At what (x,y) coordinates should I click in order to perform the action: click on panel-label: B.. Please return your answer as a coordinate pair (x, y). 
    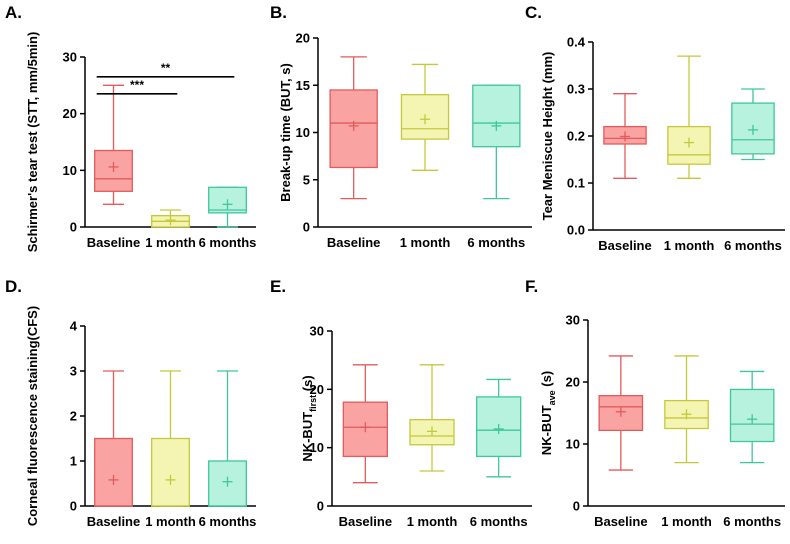
    Looking at the image, I should click on (278, 12).